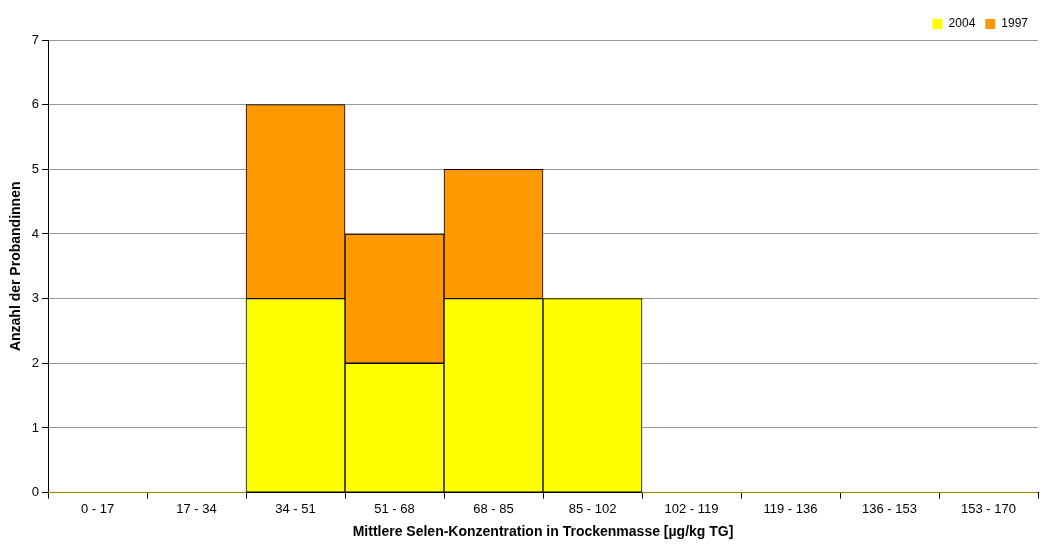  What do you see at coordinates (592, 508) in the screenshot?
I see `x-tick-label: 85 - 102` at bounding box center [592, 508].